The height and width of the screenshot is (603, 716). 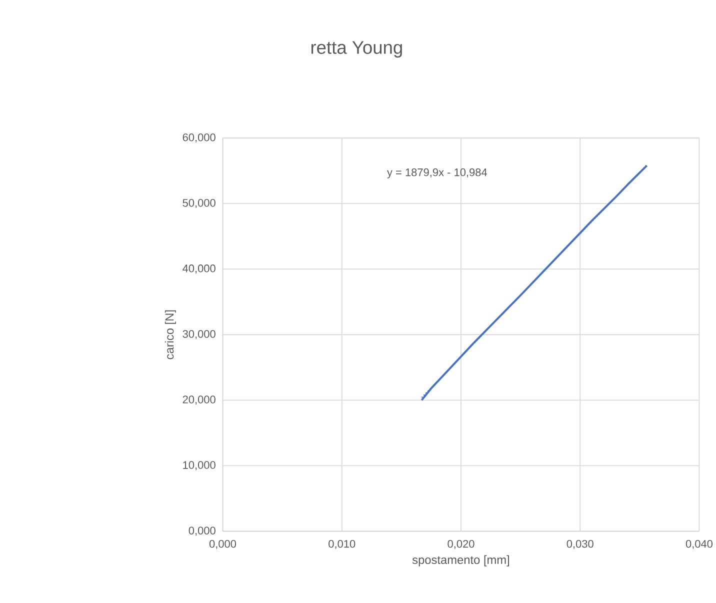 I want to click on x-axis-title: spostamento [mm], so click(x=461, y=561).